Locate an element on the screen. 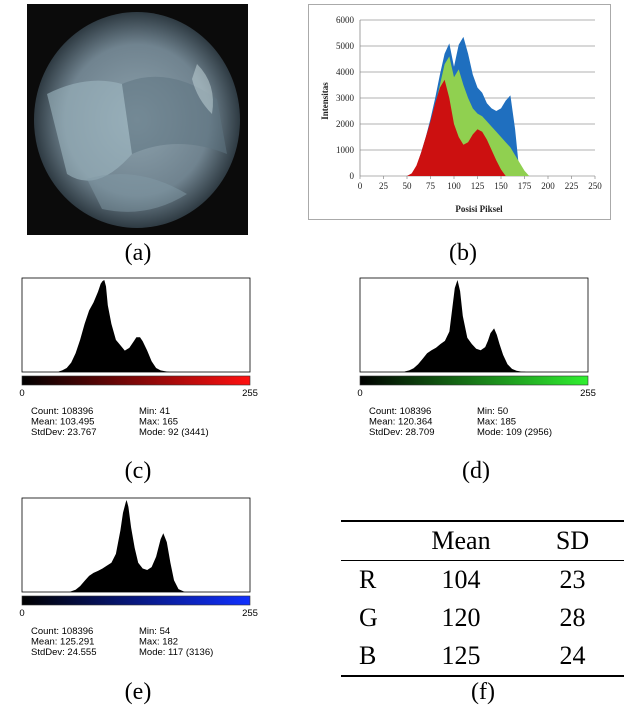 This screenshot has height=713, width=625. x-tick-label: 175 is located at coordinates (525, 186).